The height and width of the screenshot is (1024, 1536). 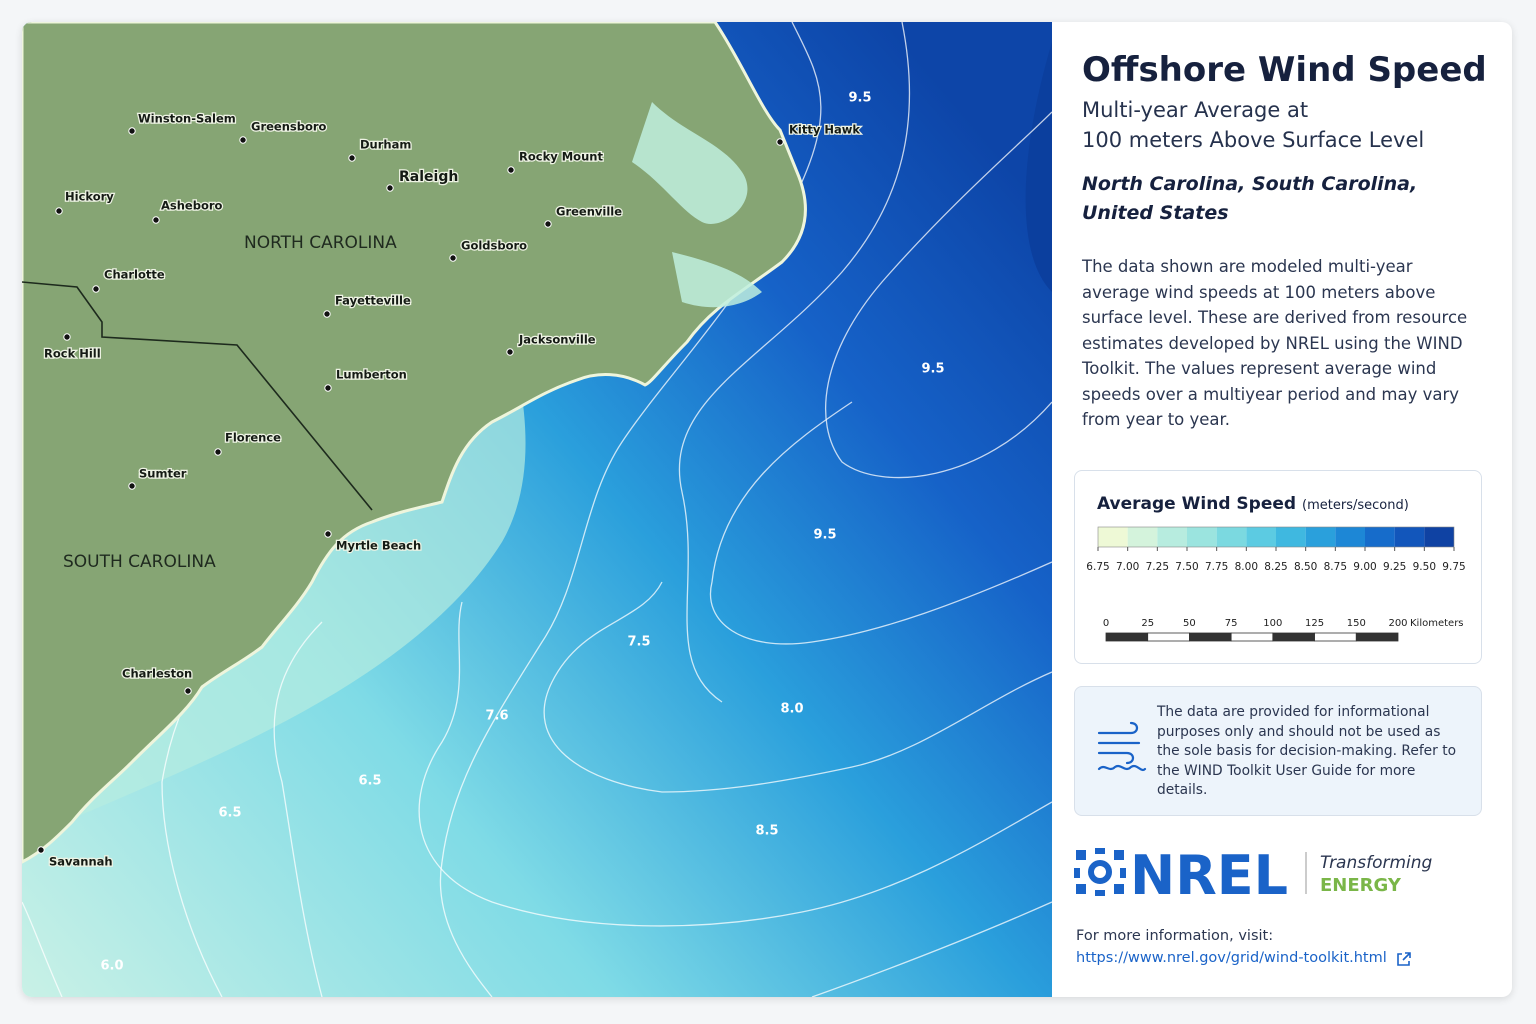 I want to click on wind-icon, so click(x=1122, y=746).